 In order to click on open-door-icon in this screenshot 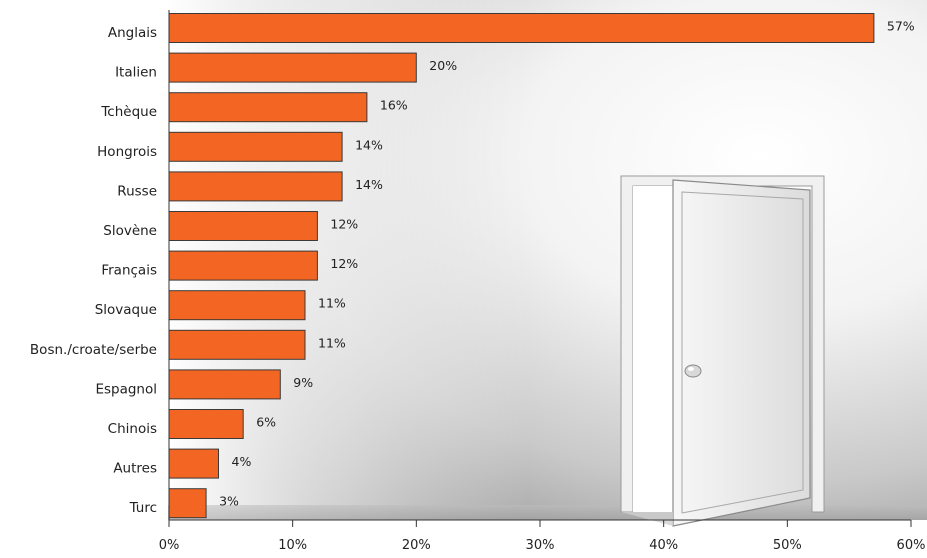, I will do `click(722, 351)`.